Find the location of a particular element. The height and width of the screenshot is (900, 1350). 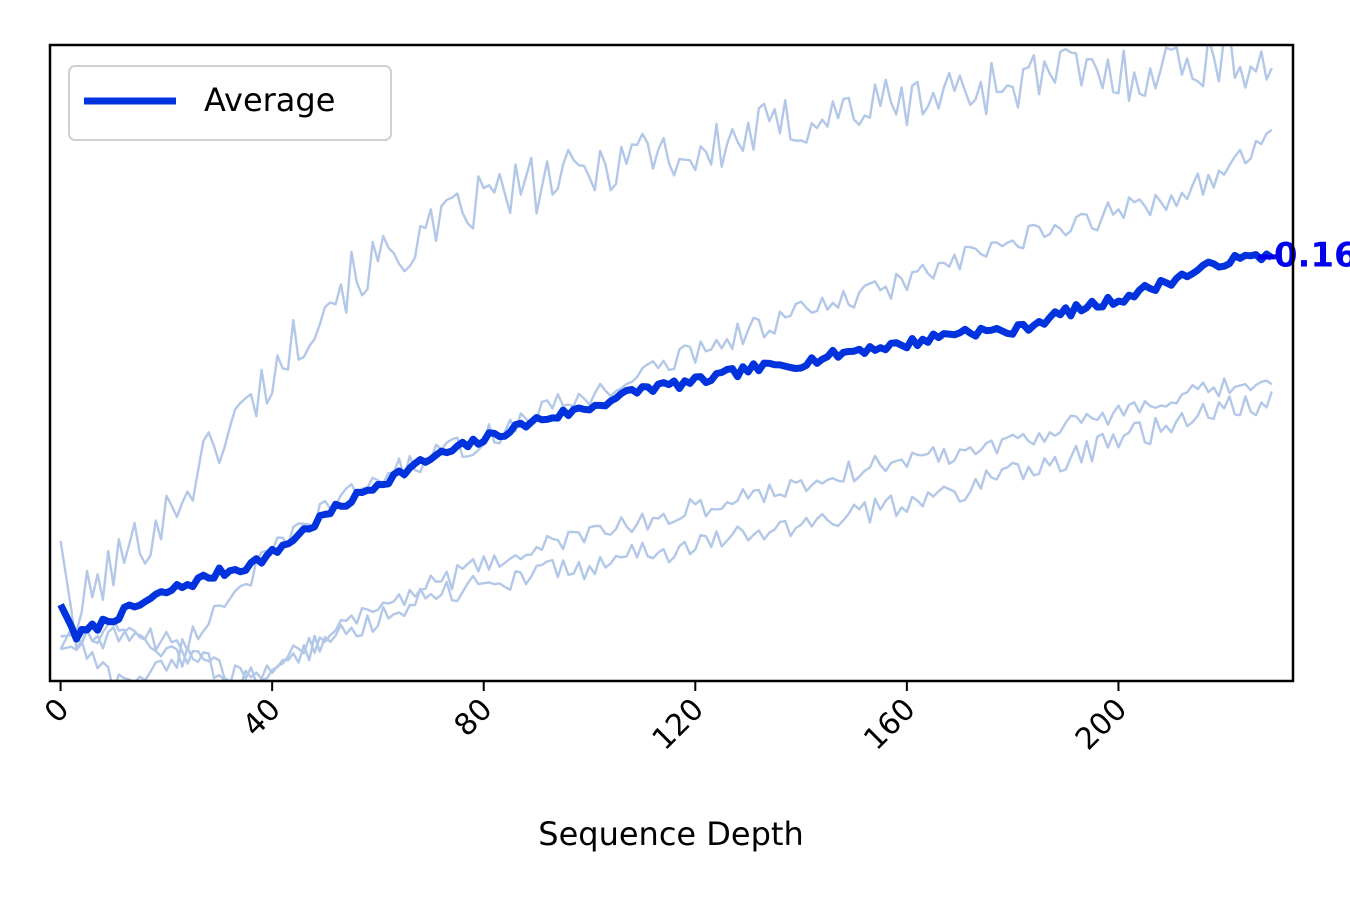

legend-label-average: Average is located at coordinates (269, 100).